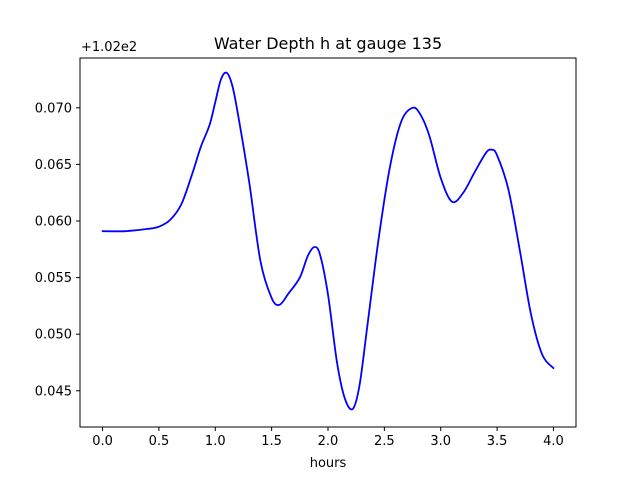 The height and width of the screenshot is (480, 640). I want to click on x-axis-ticks: 0.0 0.5 1.0 1.5 2.0 2.5 3.0 3.5 4.0, so click(328, 438).